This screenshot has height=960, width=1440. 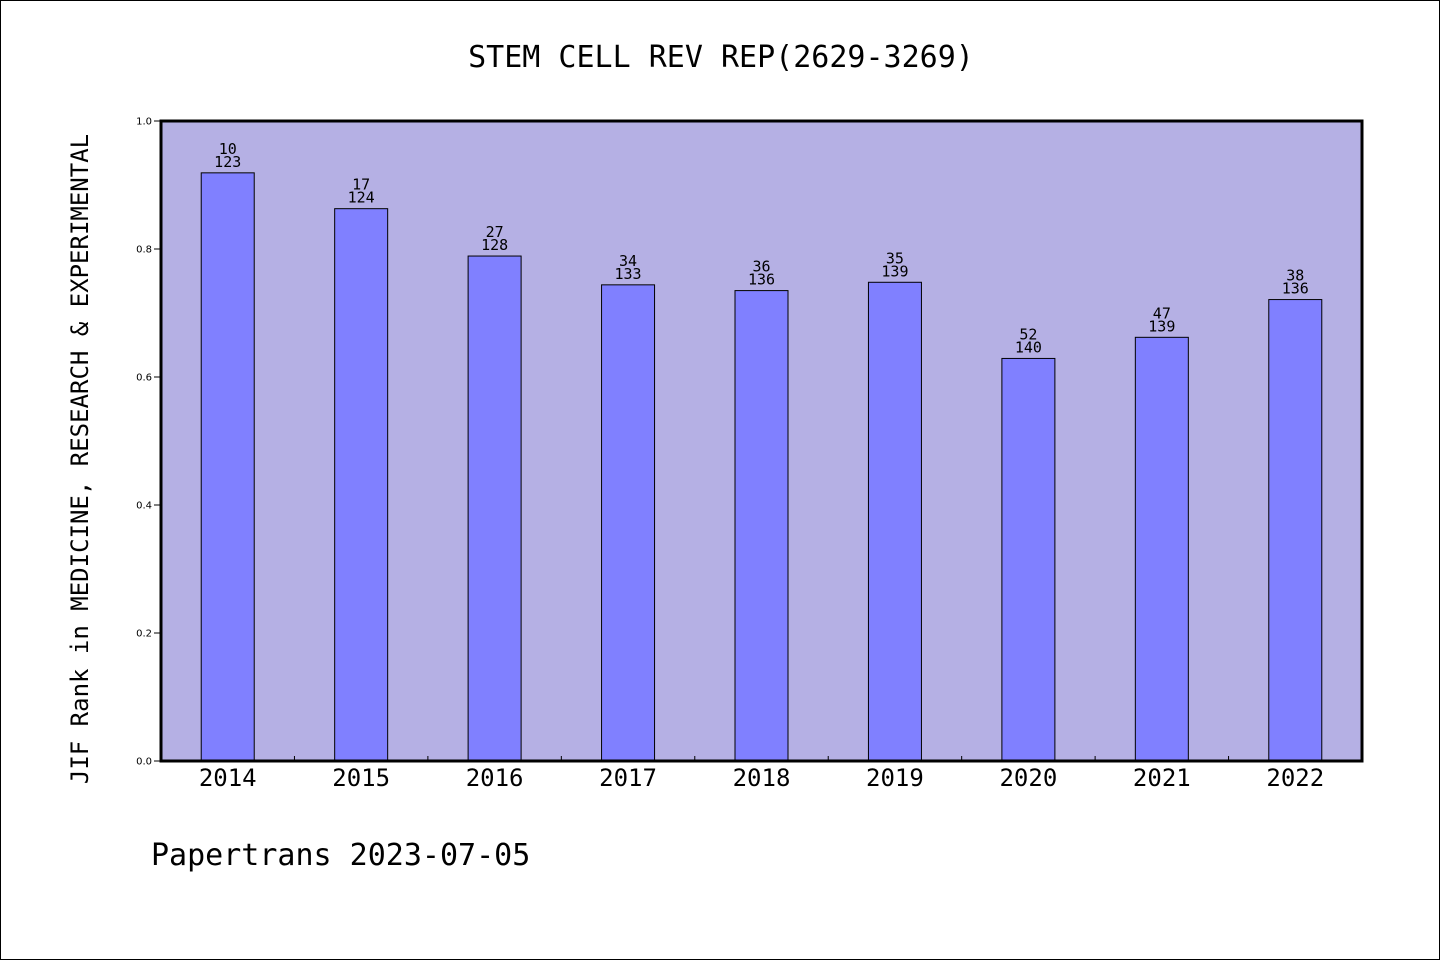 I want to click on y-tick-label: 0.4, so click(x=144, y=506).